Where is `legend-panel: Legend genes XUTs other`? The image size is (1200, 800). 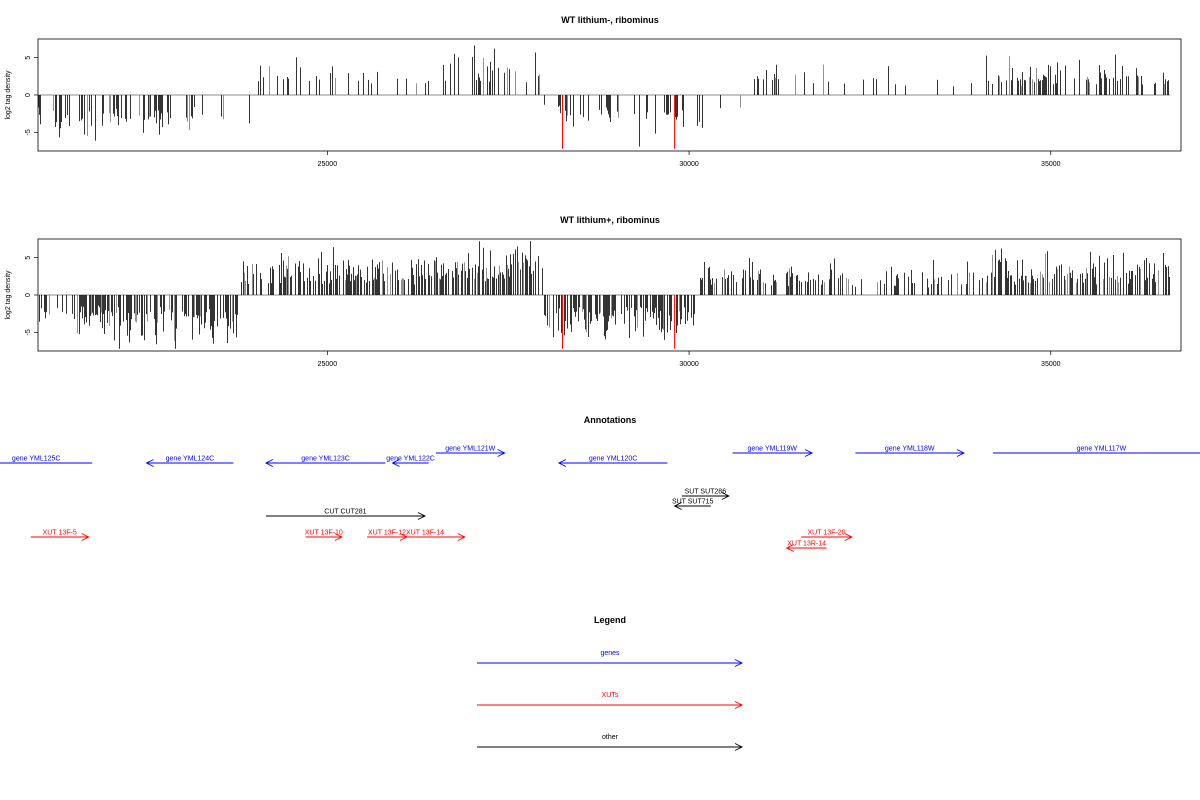 legend-panel: Legend genes XUTs other is located at coordinates (610, 683).